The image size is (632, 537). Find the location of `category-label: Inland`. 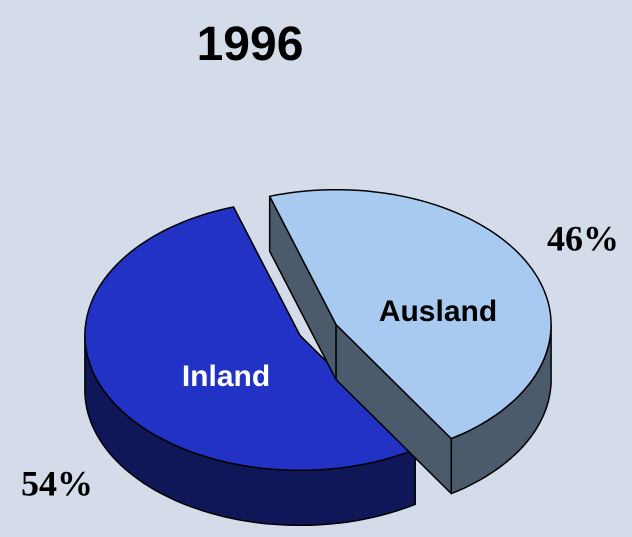

category-label: Inland is located at coordinates (226, 376).